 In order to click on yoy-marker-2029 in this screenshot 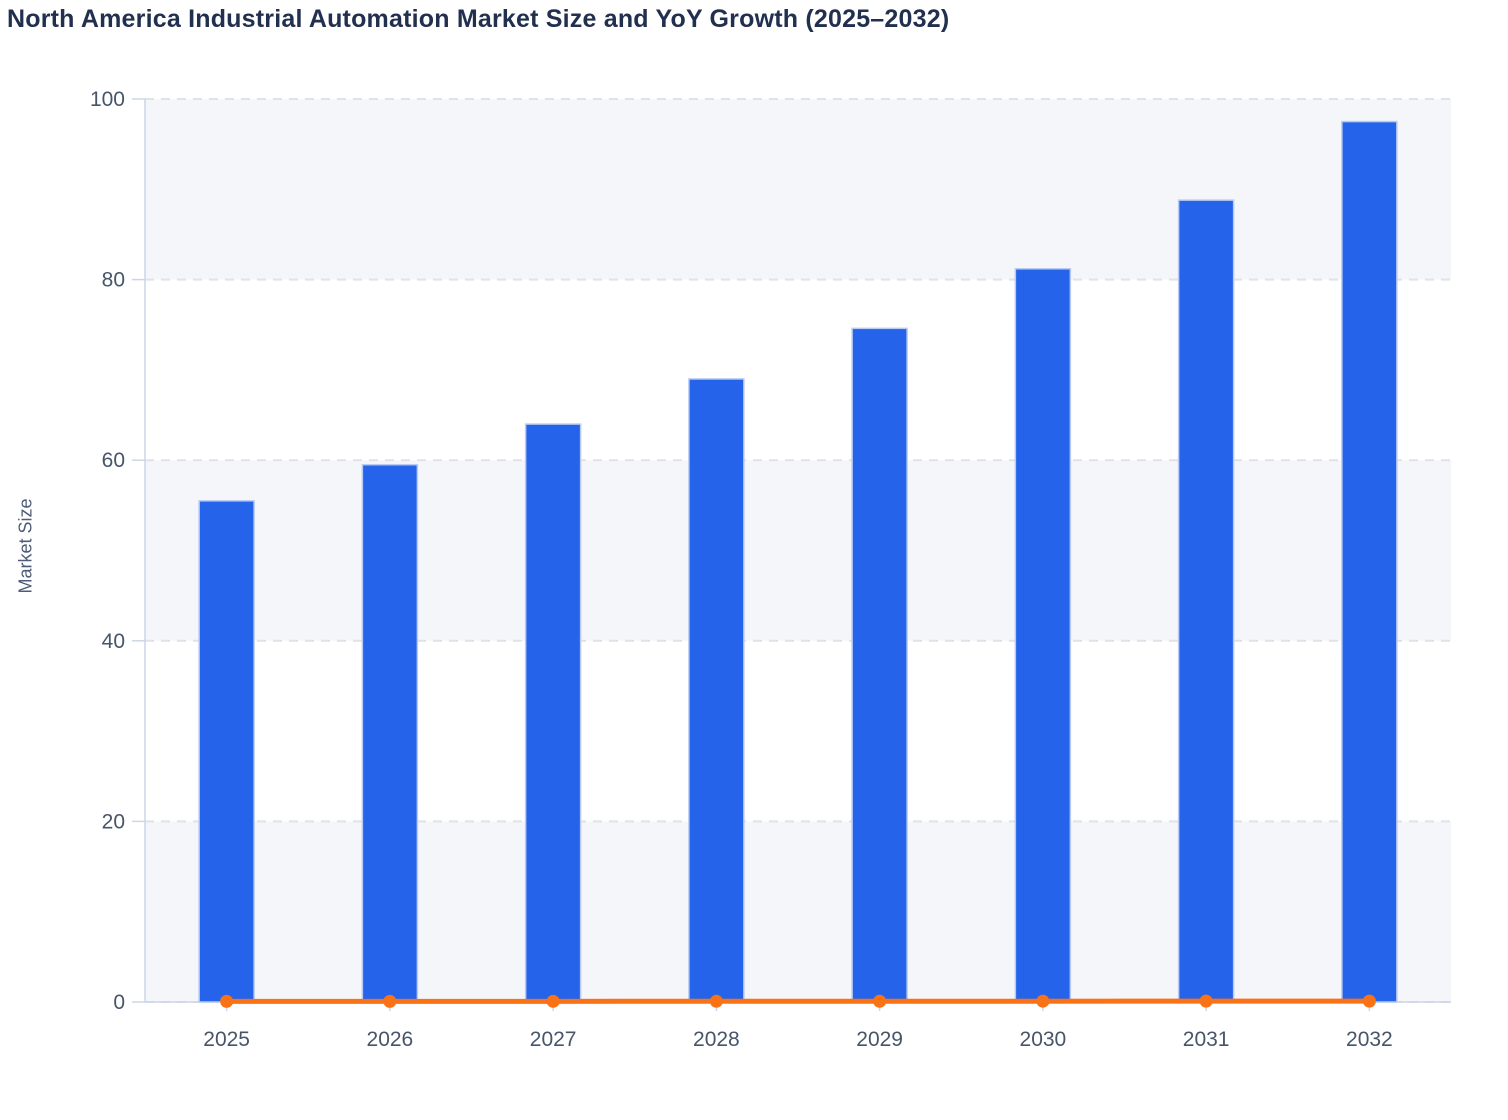, I will do `click(880, 1001)`.